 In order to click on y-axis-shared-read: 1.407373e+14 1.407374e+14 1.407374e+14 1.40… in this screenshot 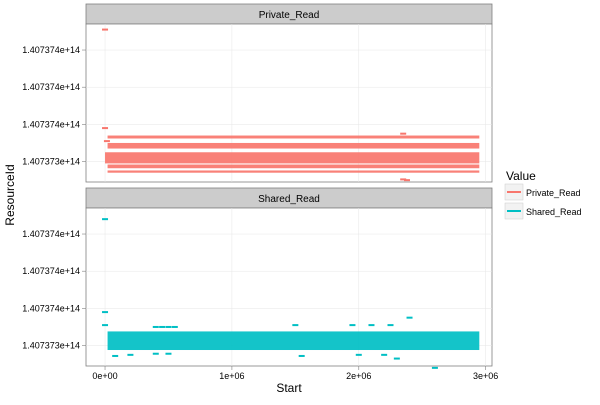, I will do `click(54, 290)`.